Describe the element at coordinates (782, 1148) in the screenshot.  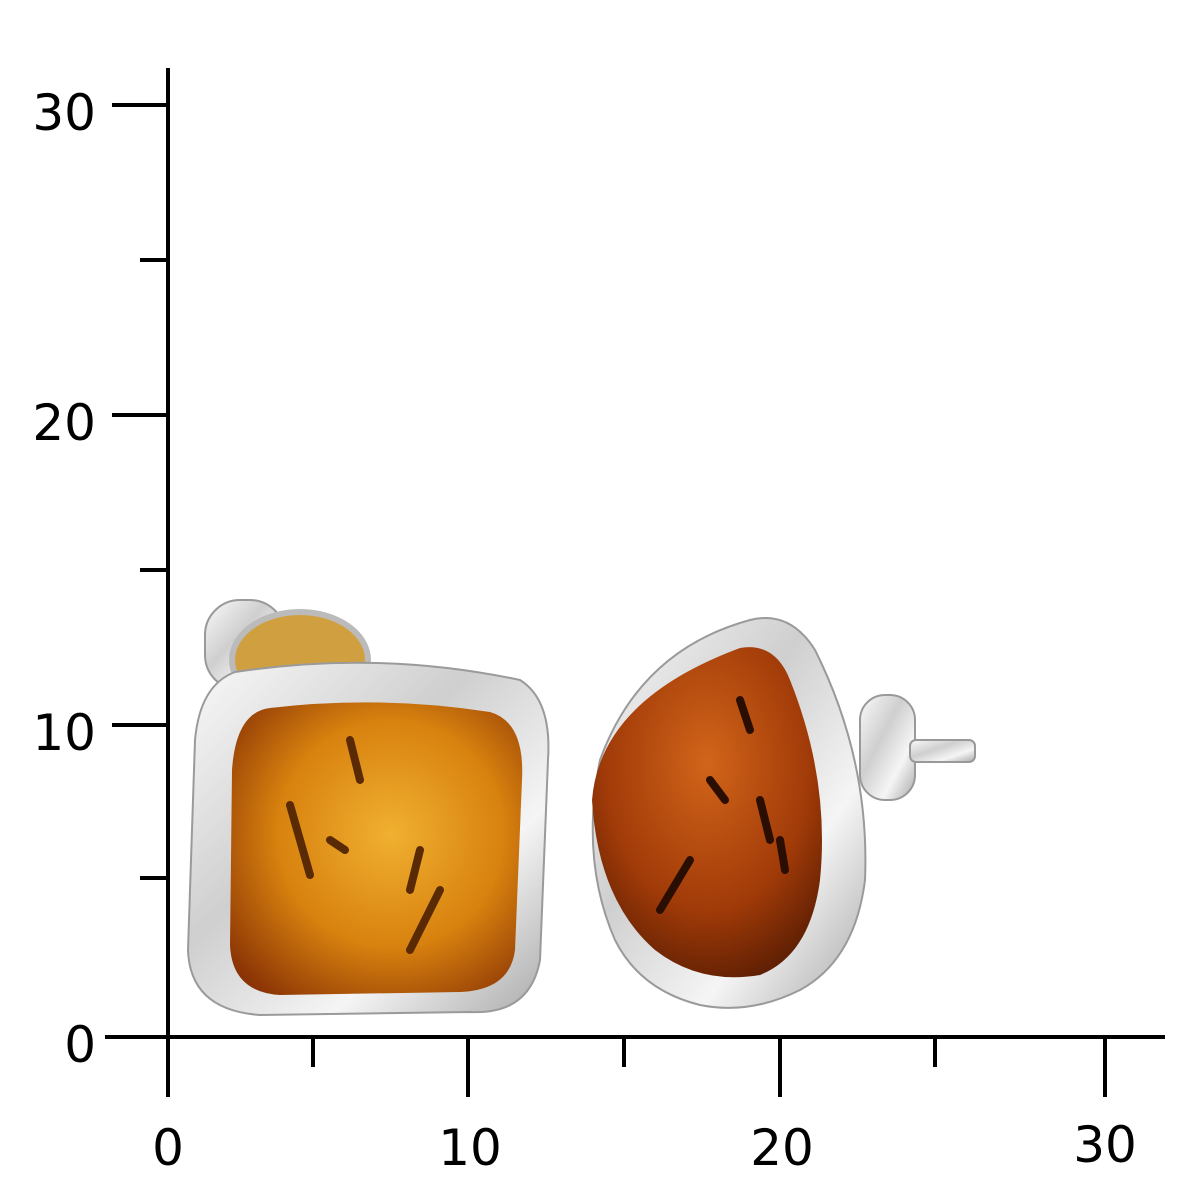
I see `x-tick-label: 20` at that location.